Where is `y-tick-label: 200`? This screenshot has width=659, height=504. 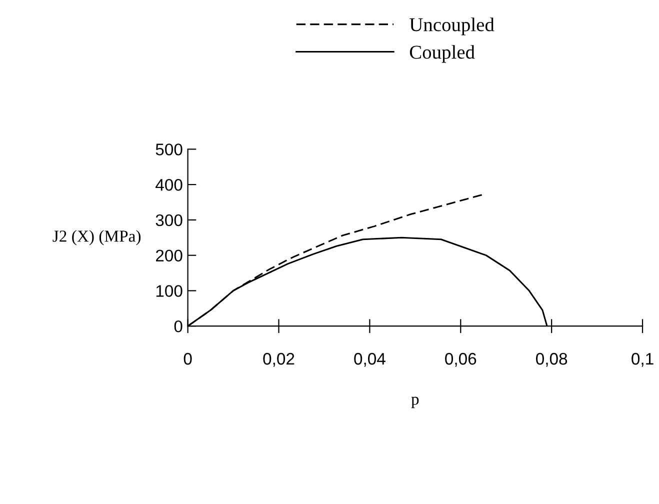
y-tick-label: 200 is located at coordinates (169, 256).